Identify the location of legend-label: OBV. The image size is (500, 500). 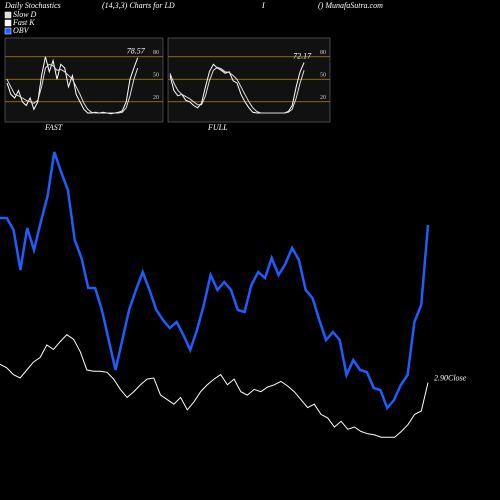
(21, 30).